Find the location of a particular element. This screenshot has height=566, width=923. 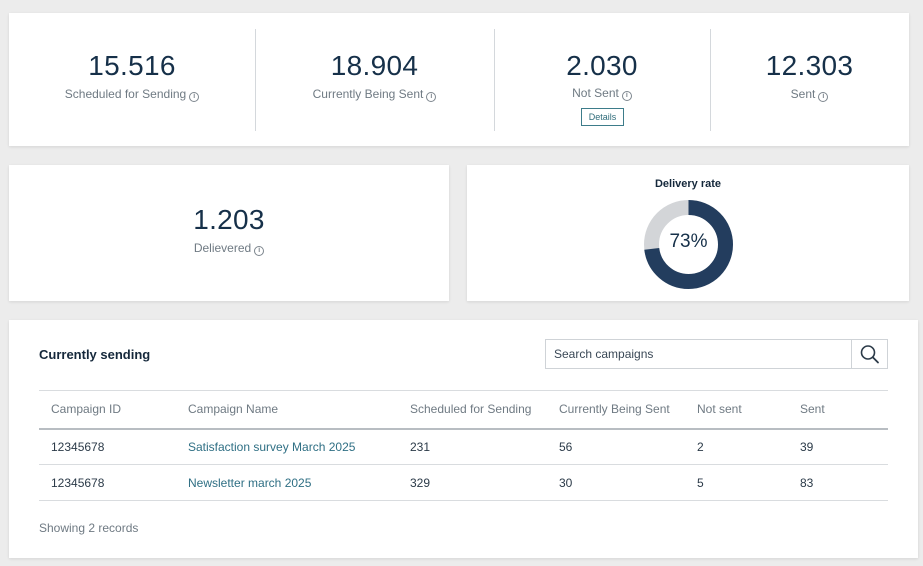

column-header-not-sent: Not sent is located at coordinates (736, 410).